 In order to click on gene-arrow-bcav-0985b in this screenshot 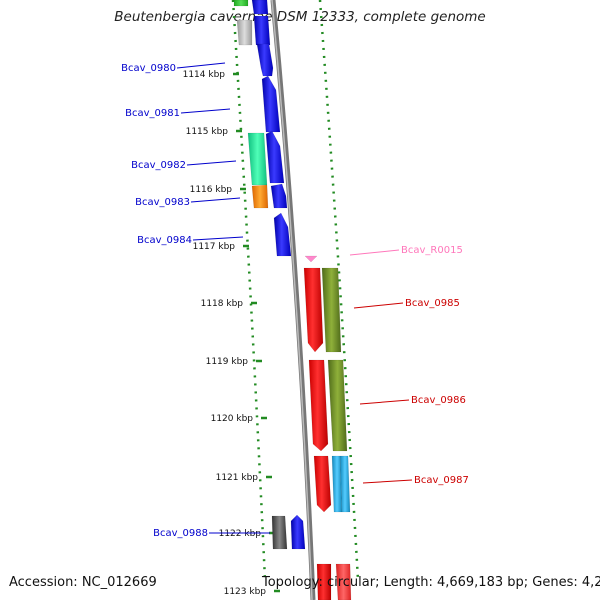, I will do `click(331, 310)`.